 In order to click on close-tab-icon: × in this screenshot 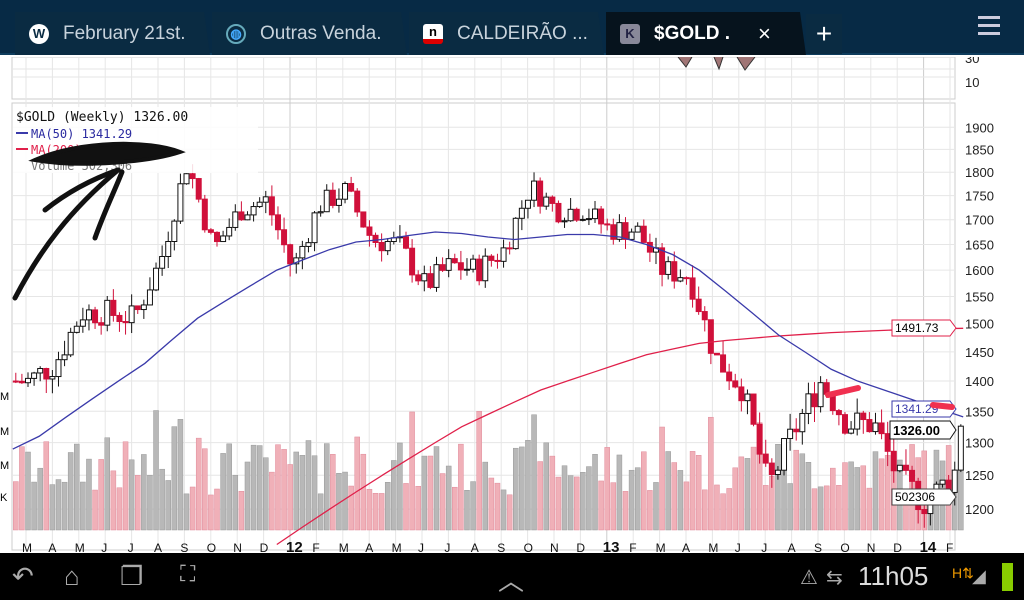, I will do `click(764, 33)`.